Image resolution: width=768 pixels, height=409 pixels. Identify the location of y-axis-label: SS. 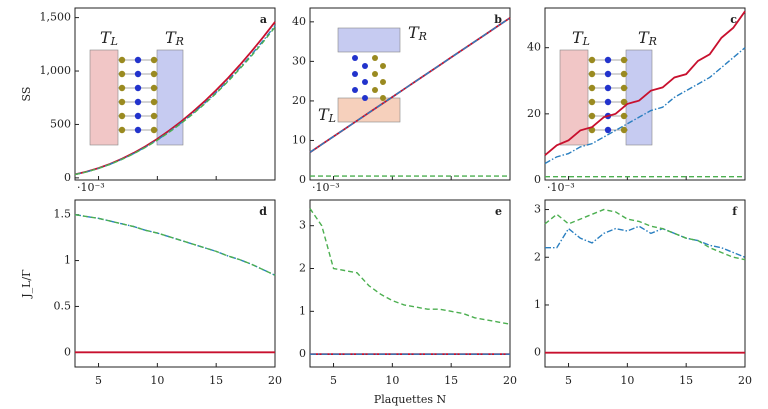
(26, 94).